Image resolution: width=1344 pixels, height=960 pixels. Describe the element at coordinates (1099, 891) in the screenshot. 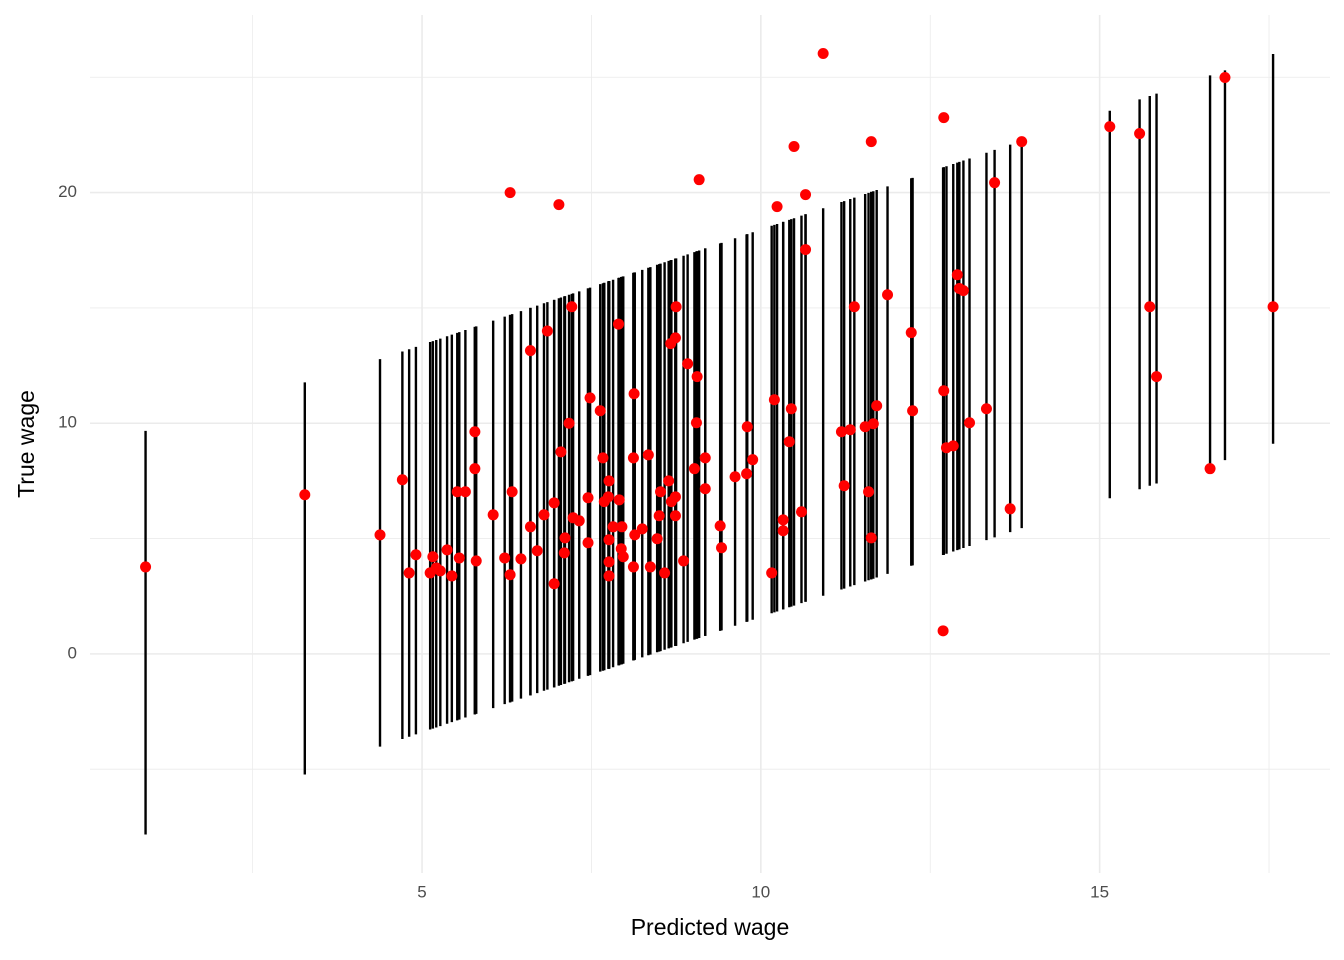

I see `x-tick-label: 15` at that location.